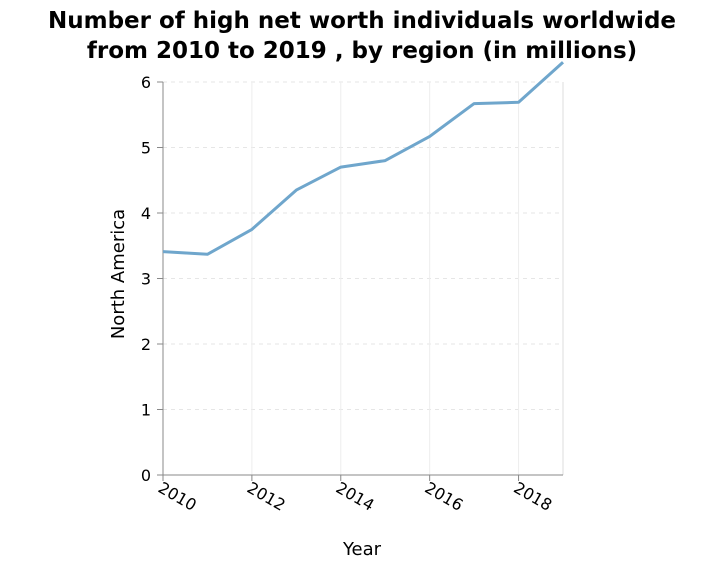  What do you see at coordinates (146, 344) in the screenshot?
I see `y-tick-label: 2` at bounding box center [146, 344].